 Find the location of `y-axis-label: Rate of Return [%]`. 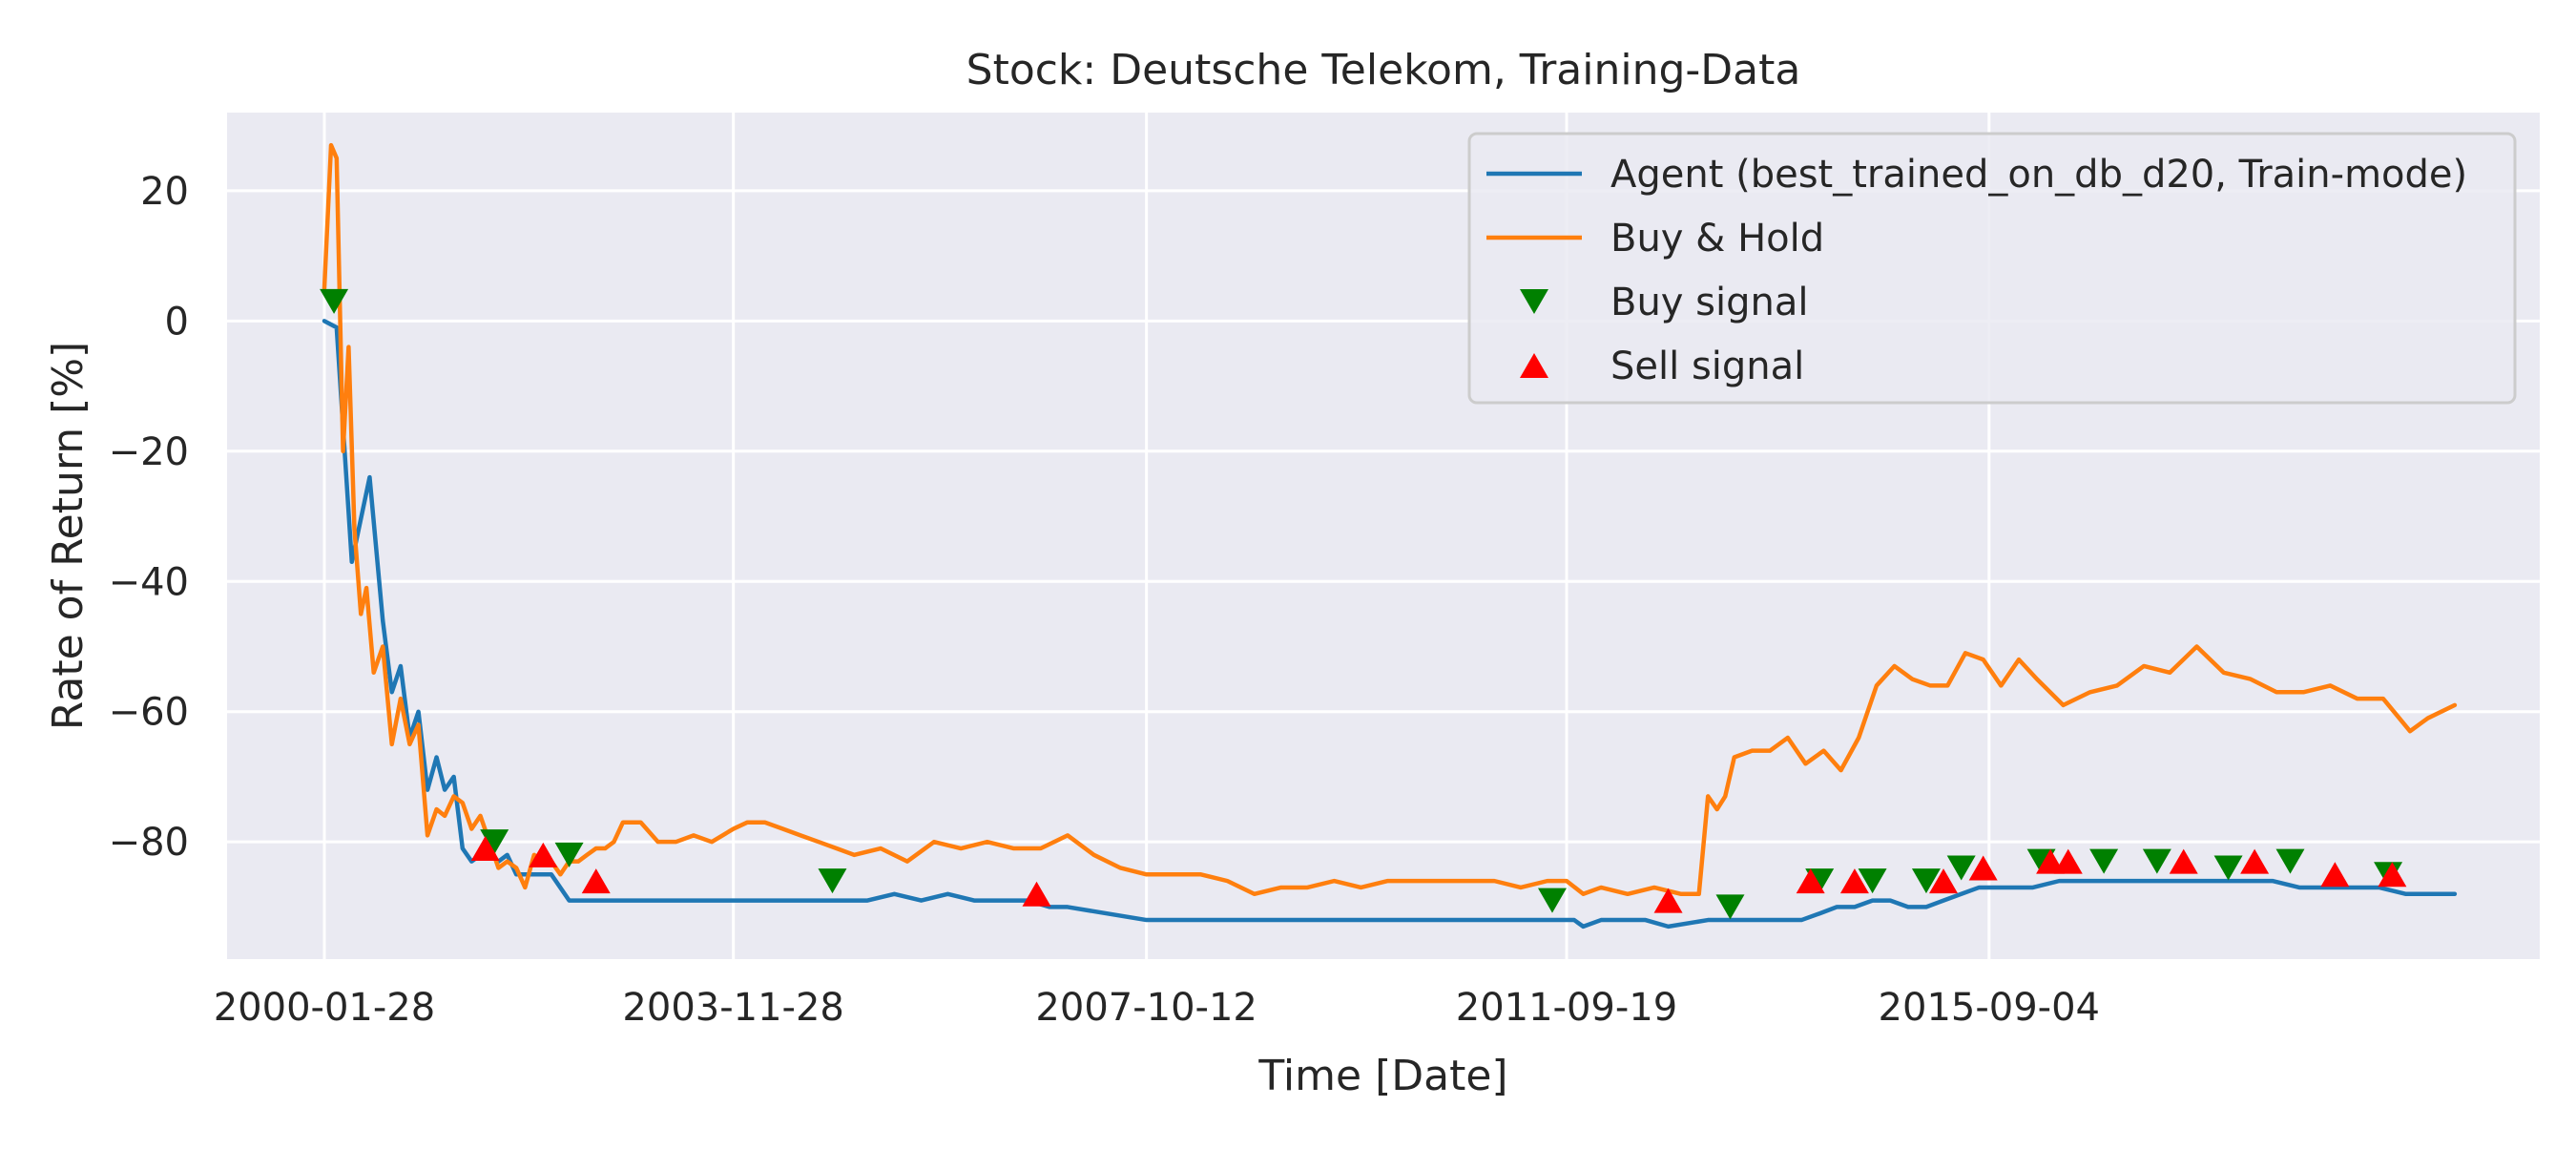

y-axis-label: Rate of Return [%] is located at coordinates (68, 536).